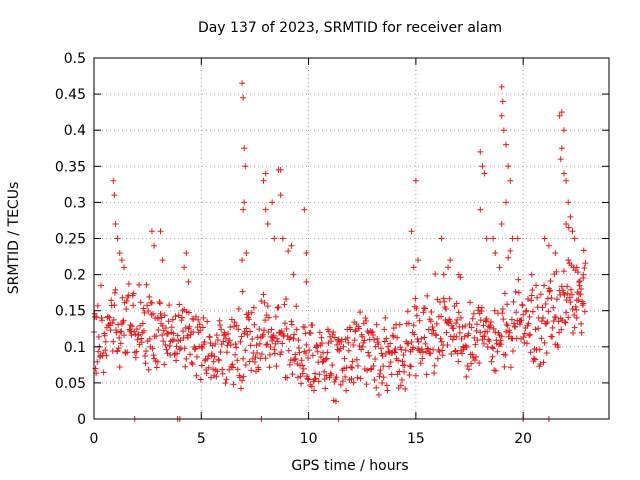  What do you see at coordinates (349, 466) in the screenshot?
I see `x-axis-label: GPS time / hours` at bounding box center [349, 466].